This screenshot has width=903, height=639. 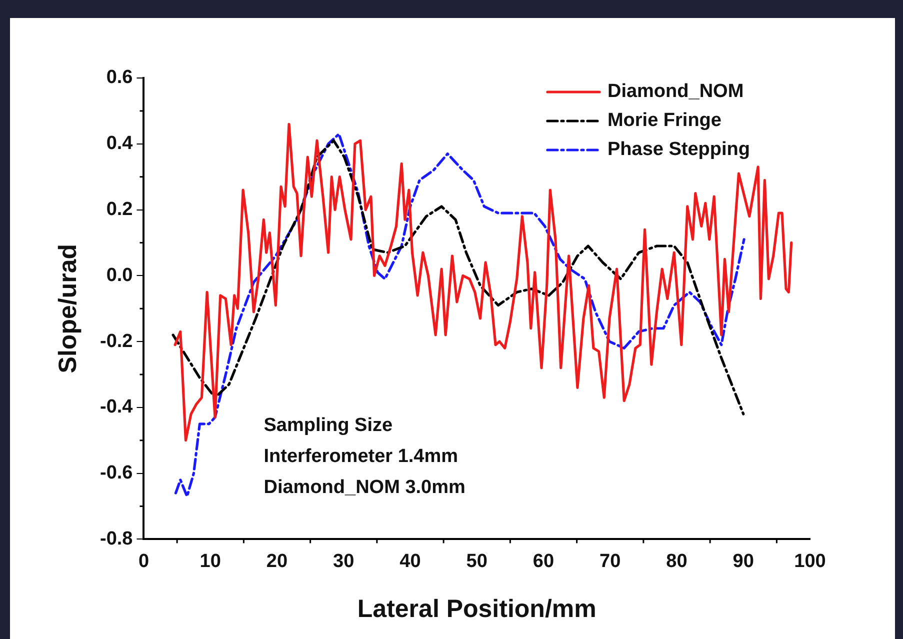 I want to click on y-tick-label: -0.8, so click(x=116, y=539).